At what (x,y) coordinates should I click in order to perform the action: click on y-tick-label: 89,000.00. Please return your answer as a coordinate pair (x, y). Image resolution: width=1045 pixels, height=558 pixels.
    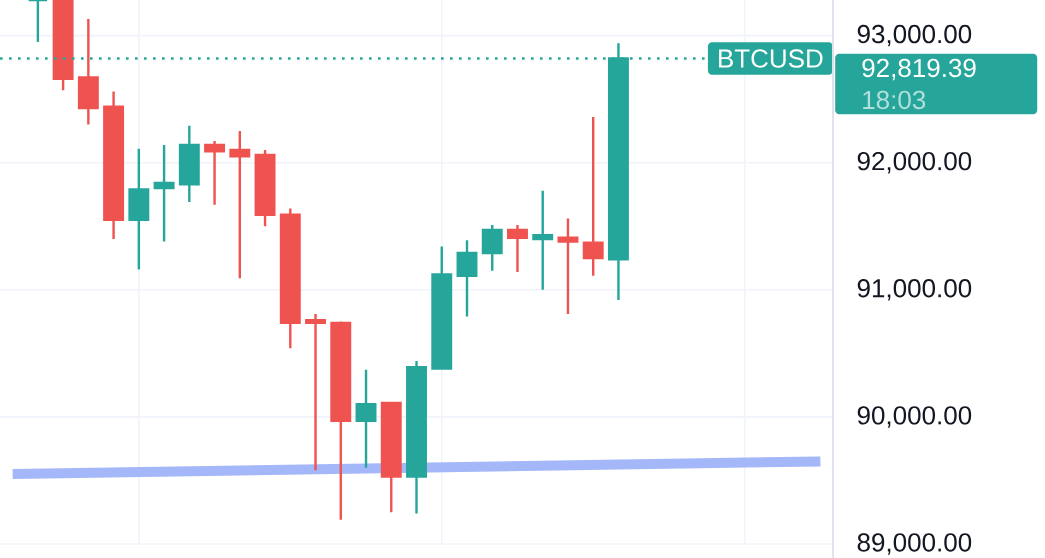
    Looking at the image, I should click on (914, 544).